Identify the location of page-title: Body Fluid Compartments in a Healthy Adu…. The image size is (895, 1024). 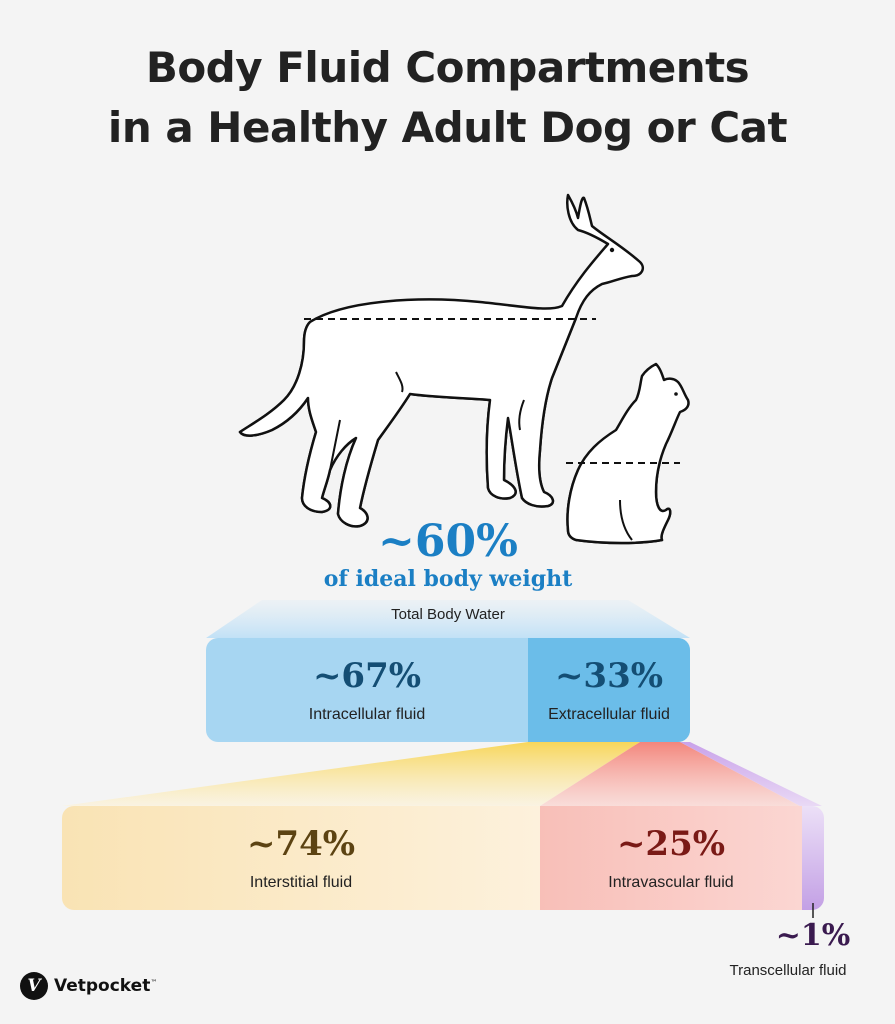
(447, 98).